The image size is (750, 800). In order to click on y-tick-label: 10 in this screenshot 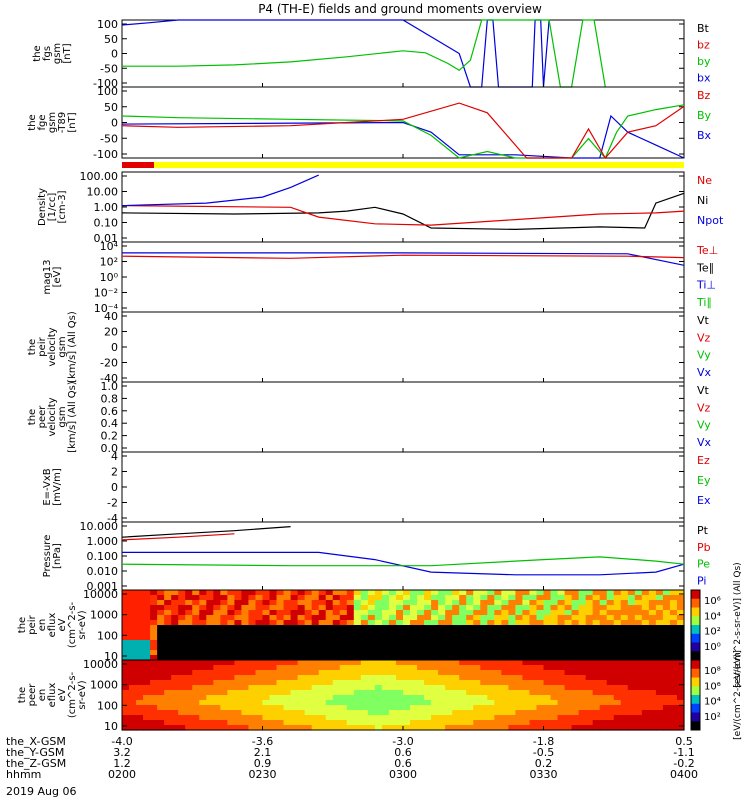, I will do `click(111, 656)`.